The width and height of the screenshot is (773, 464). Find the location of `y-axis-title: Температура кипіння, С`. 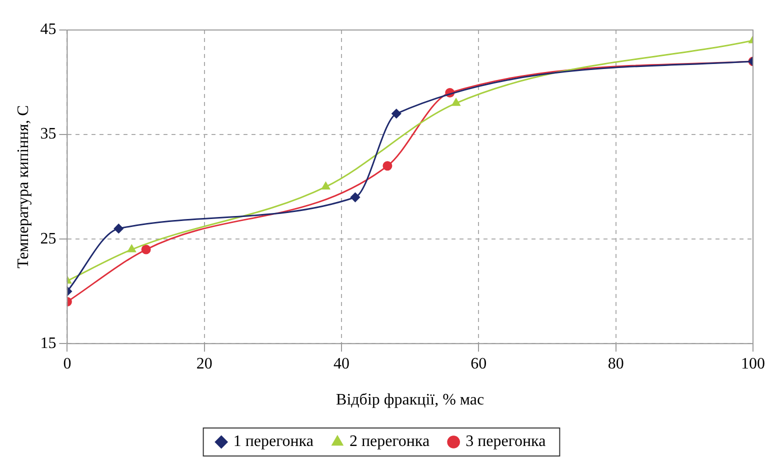

y-axis-title: Температура кипіння, С is located at coordinates (23, 186).